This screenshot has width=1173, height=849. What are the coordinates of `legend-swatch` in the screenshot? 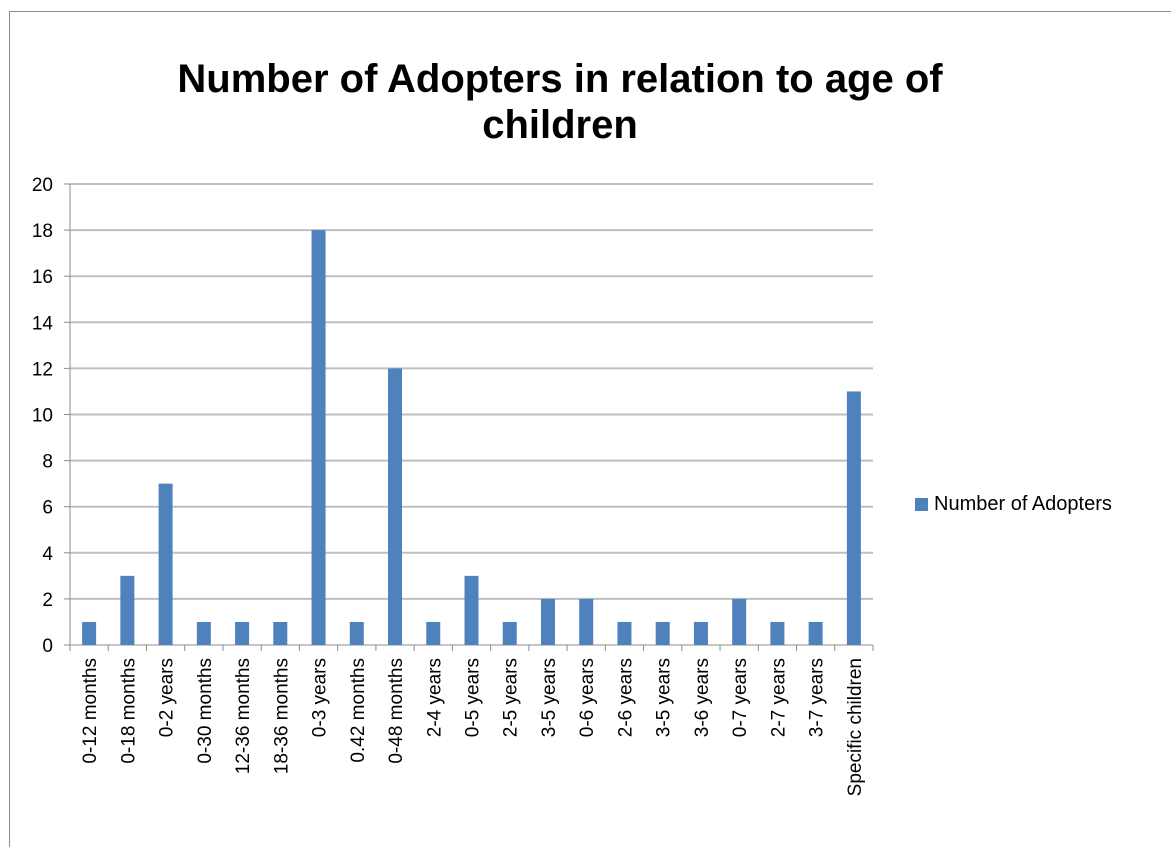 It's located at (921, 504).